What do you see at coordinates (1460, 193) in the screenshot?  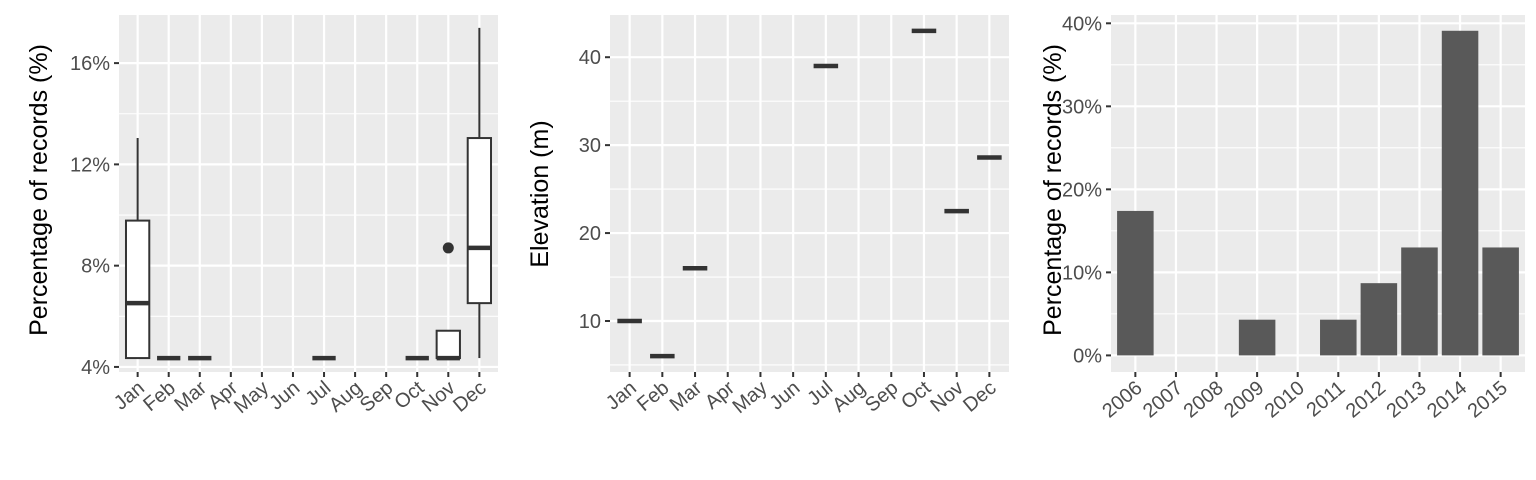 I see `bar-2014` at bounding box center [1460, 193].